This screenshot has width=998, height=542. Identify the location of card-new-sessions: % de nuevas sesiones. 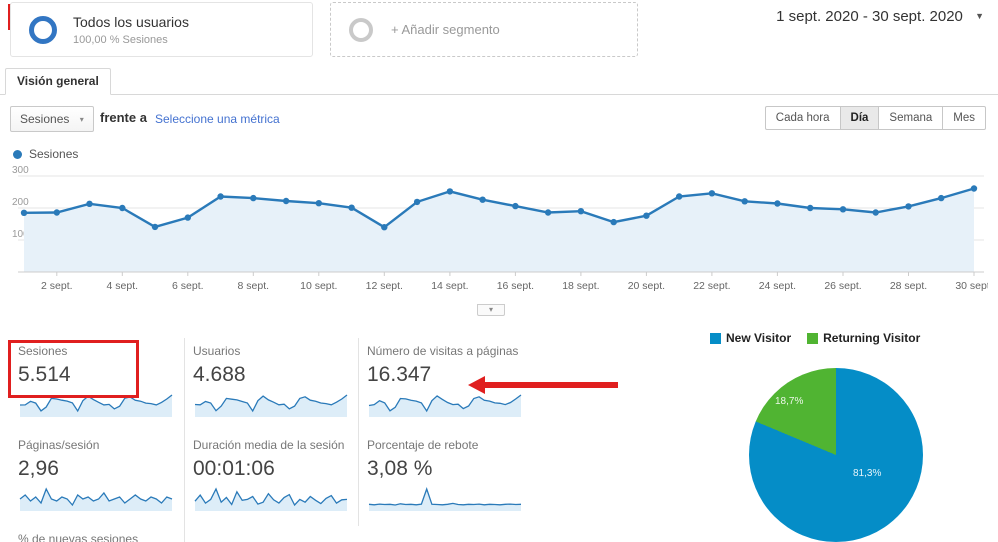
(97, 534).